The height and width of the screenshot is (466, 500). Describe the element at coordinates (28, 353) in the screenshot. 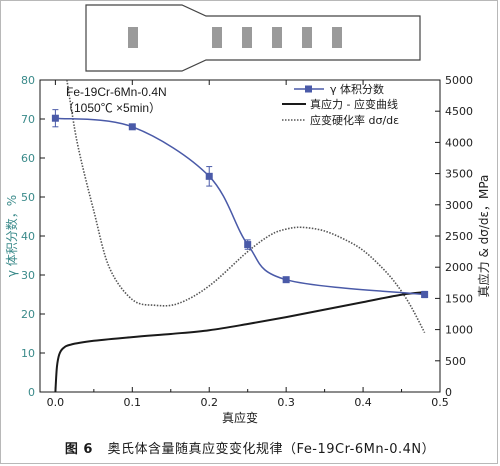

I see `y-left-tick-label: 10` at that location.